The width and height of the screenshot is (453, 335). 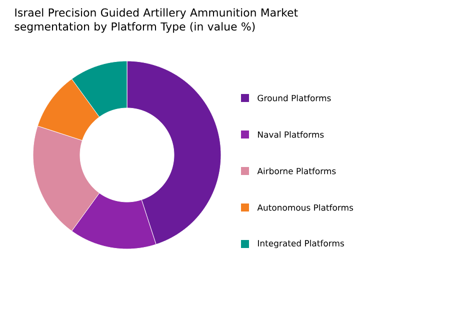 I want to click on legend-label: Autonomous Platforms, so click(x=305, y=207).